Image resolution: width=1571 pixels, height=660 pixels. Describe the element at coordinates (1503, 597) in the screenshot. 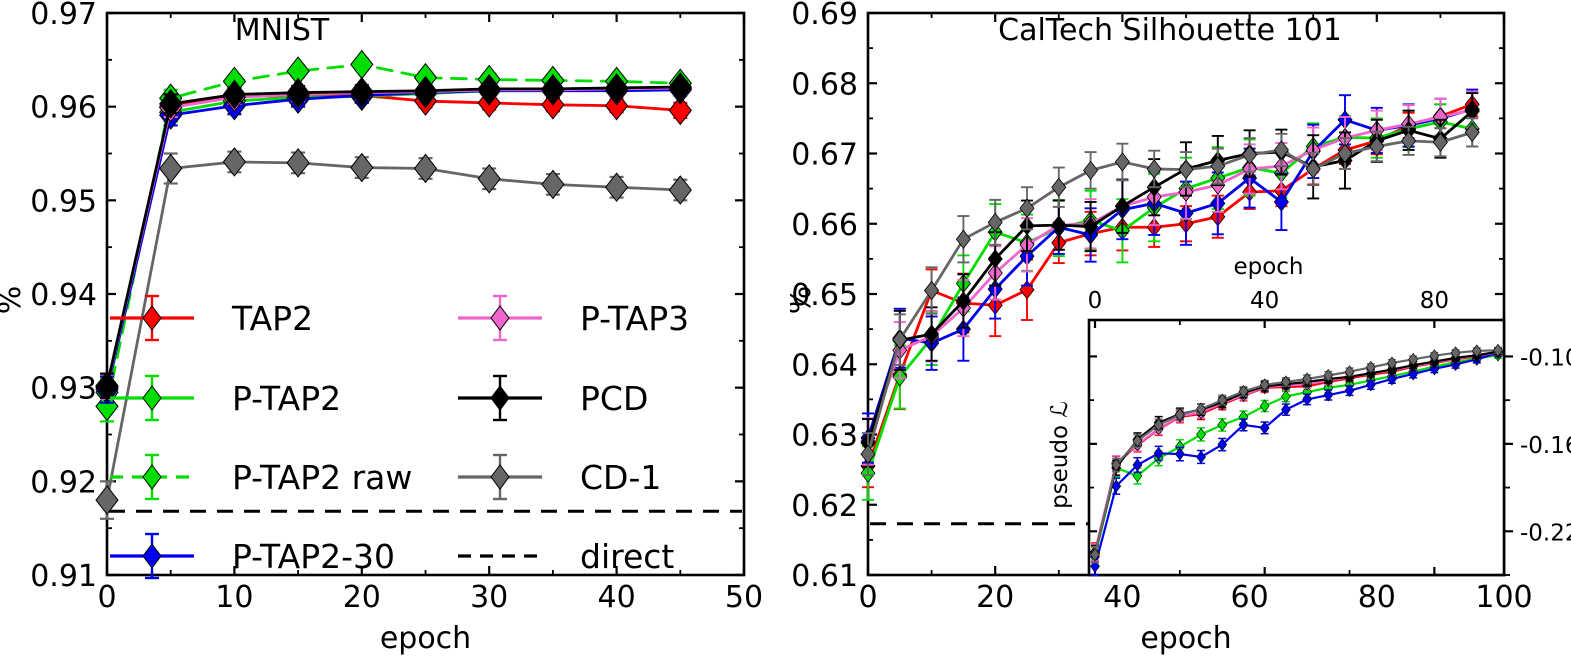

I see `x-tick-label: 100` at that location.